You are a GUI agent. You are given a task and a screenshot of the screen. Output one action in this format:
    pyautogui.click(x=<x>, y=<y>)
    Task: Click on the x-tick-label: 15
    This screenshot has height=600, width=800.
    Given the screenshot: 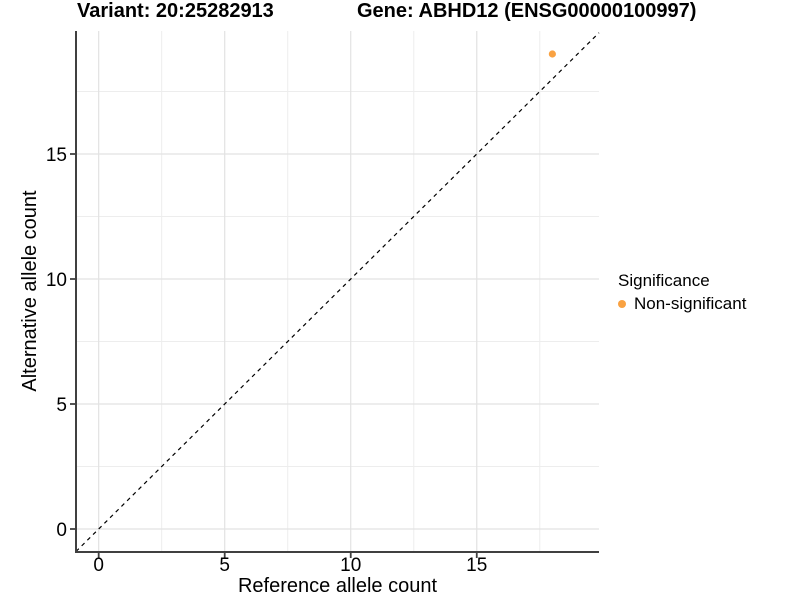 What is the action you would take?
    pyautogui.click(x=476, y=565)
    